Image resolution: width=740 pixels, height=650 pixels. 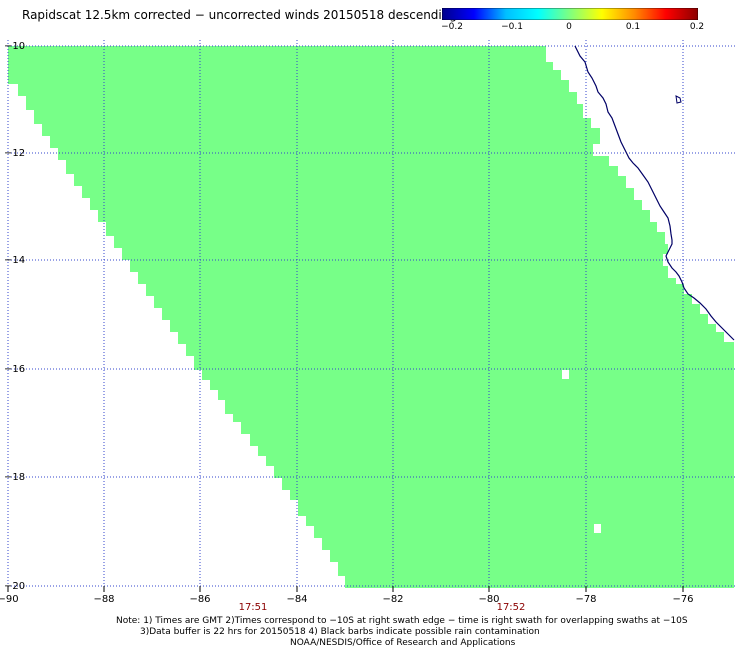 I want to click on time-label: 17:52, so click(x=511, y=607).